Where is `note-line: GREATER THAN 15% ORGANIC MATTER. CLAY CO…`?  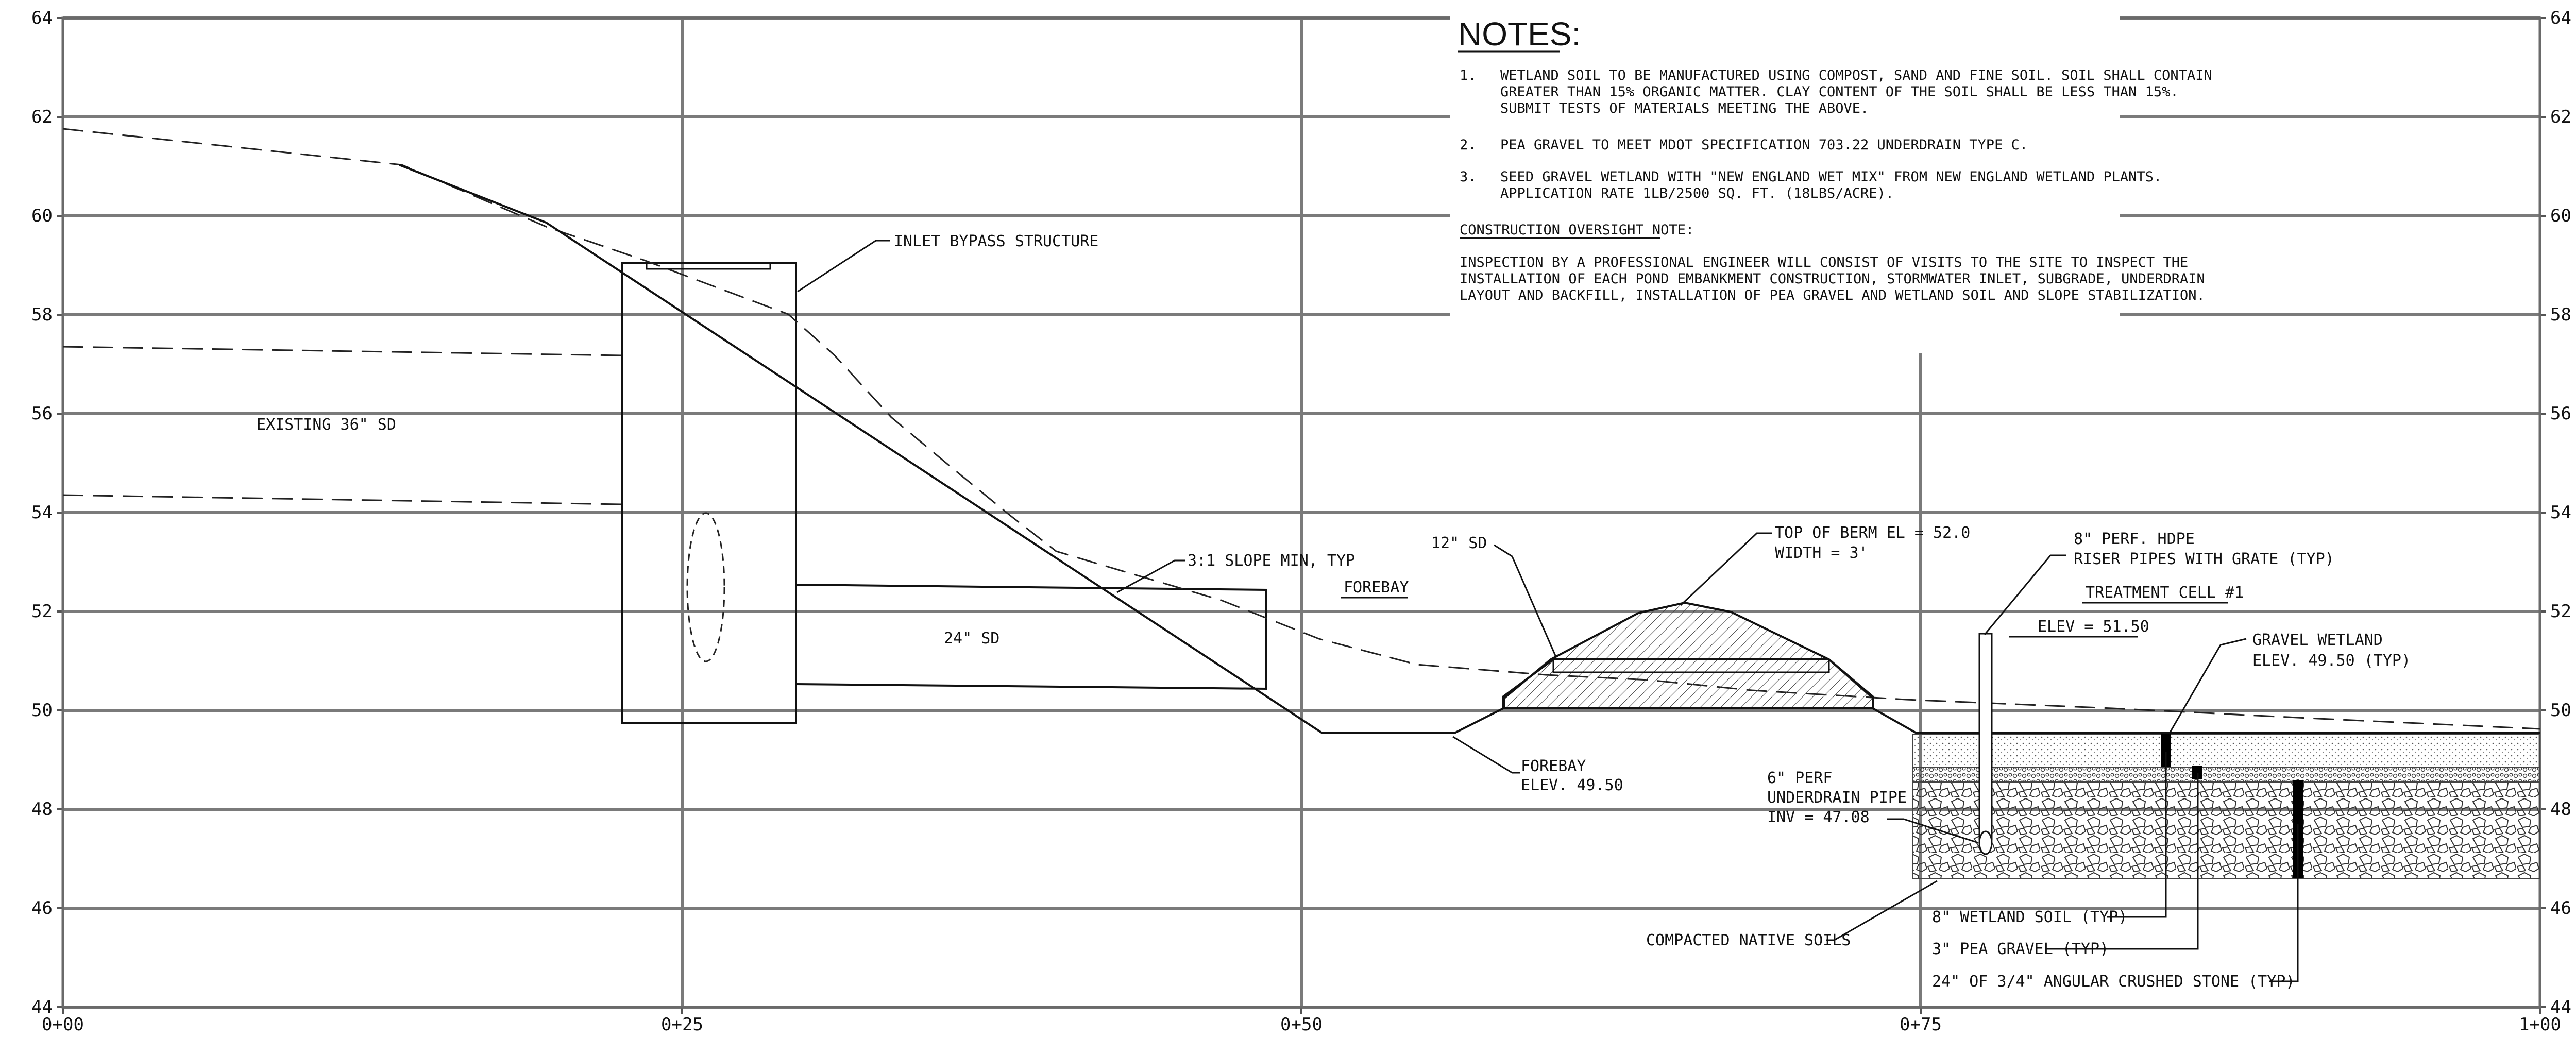 note-line: GREATER THAN 15% ORGANIC MATTER. CLAY CO… is located at coordinates (1839, 92).